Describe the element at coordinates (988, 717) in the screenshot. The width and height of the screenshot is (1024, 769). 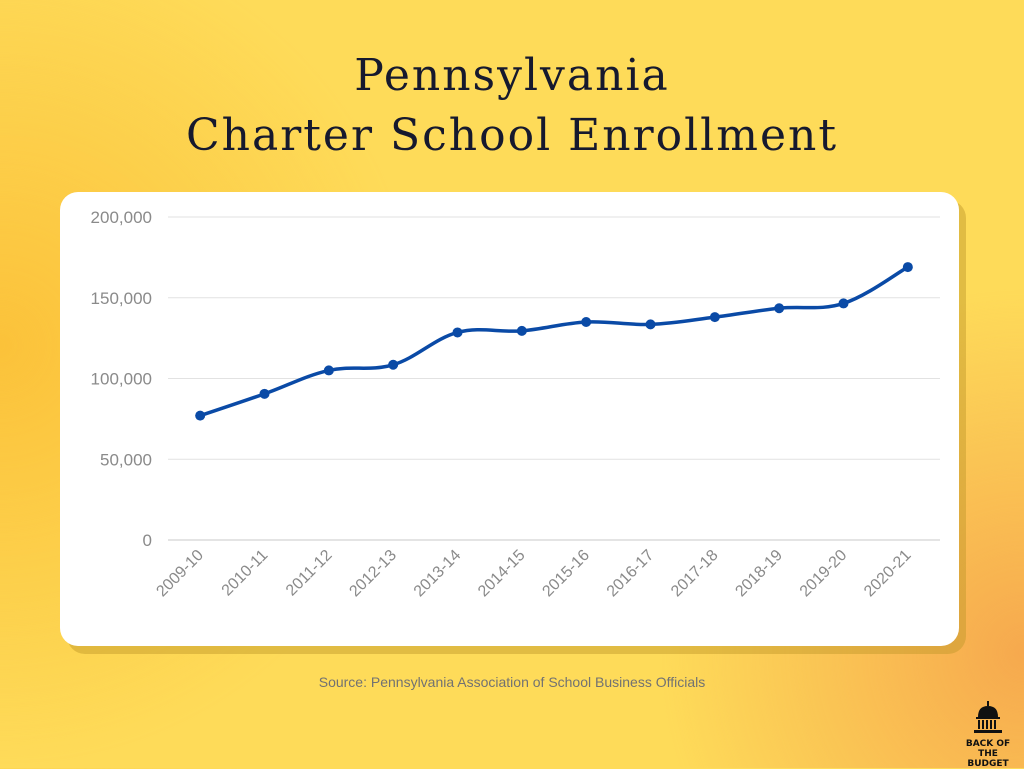
I see `capitol-dome-icon` at that location.